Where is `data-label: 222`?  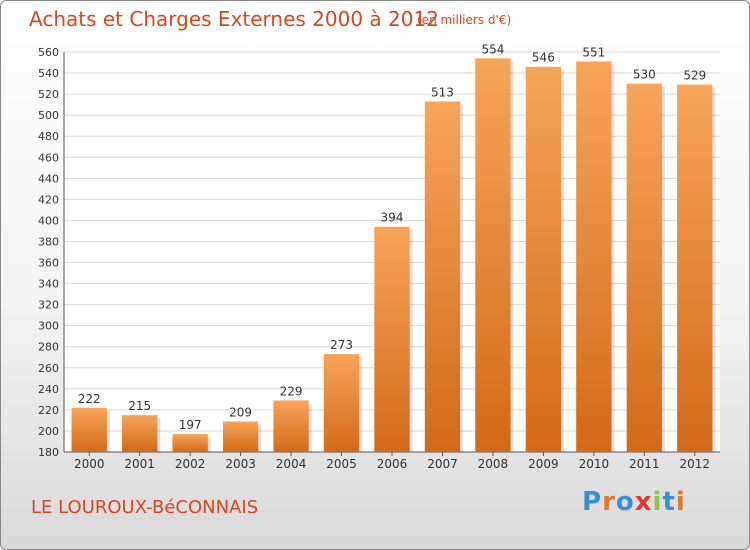 data-label: 222 is located at coordinates (89, 399).